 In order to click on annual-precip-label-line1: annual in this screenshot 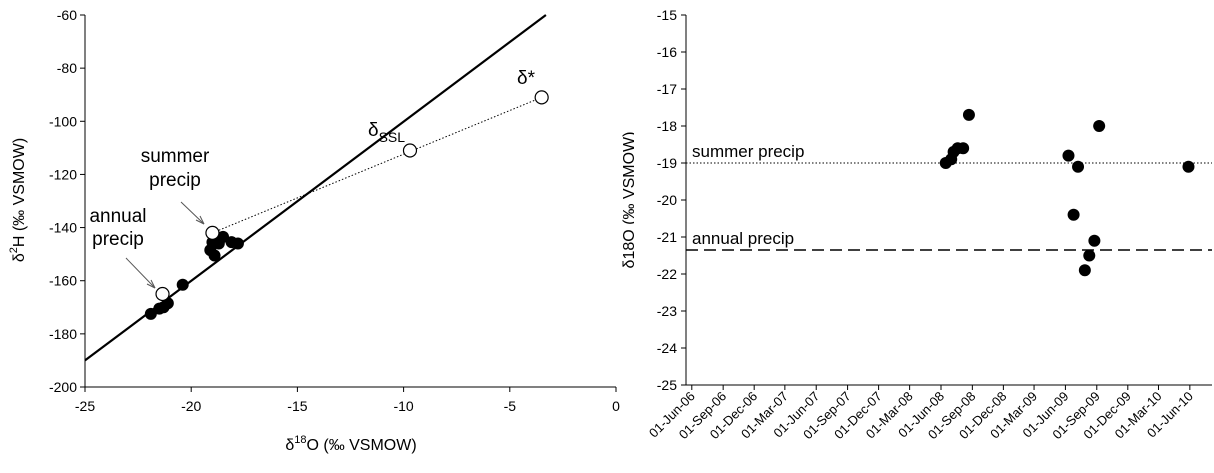, I will do `click(117, 216)`.